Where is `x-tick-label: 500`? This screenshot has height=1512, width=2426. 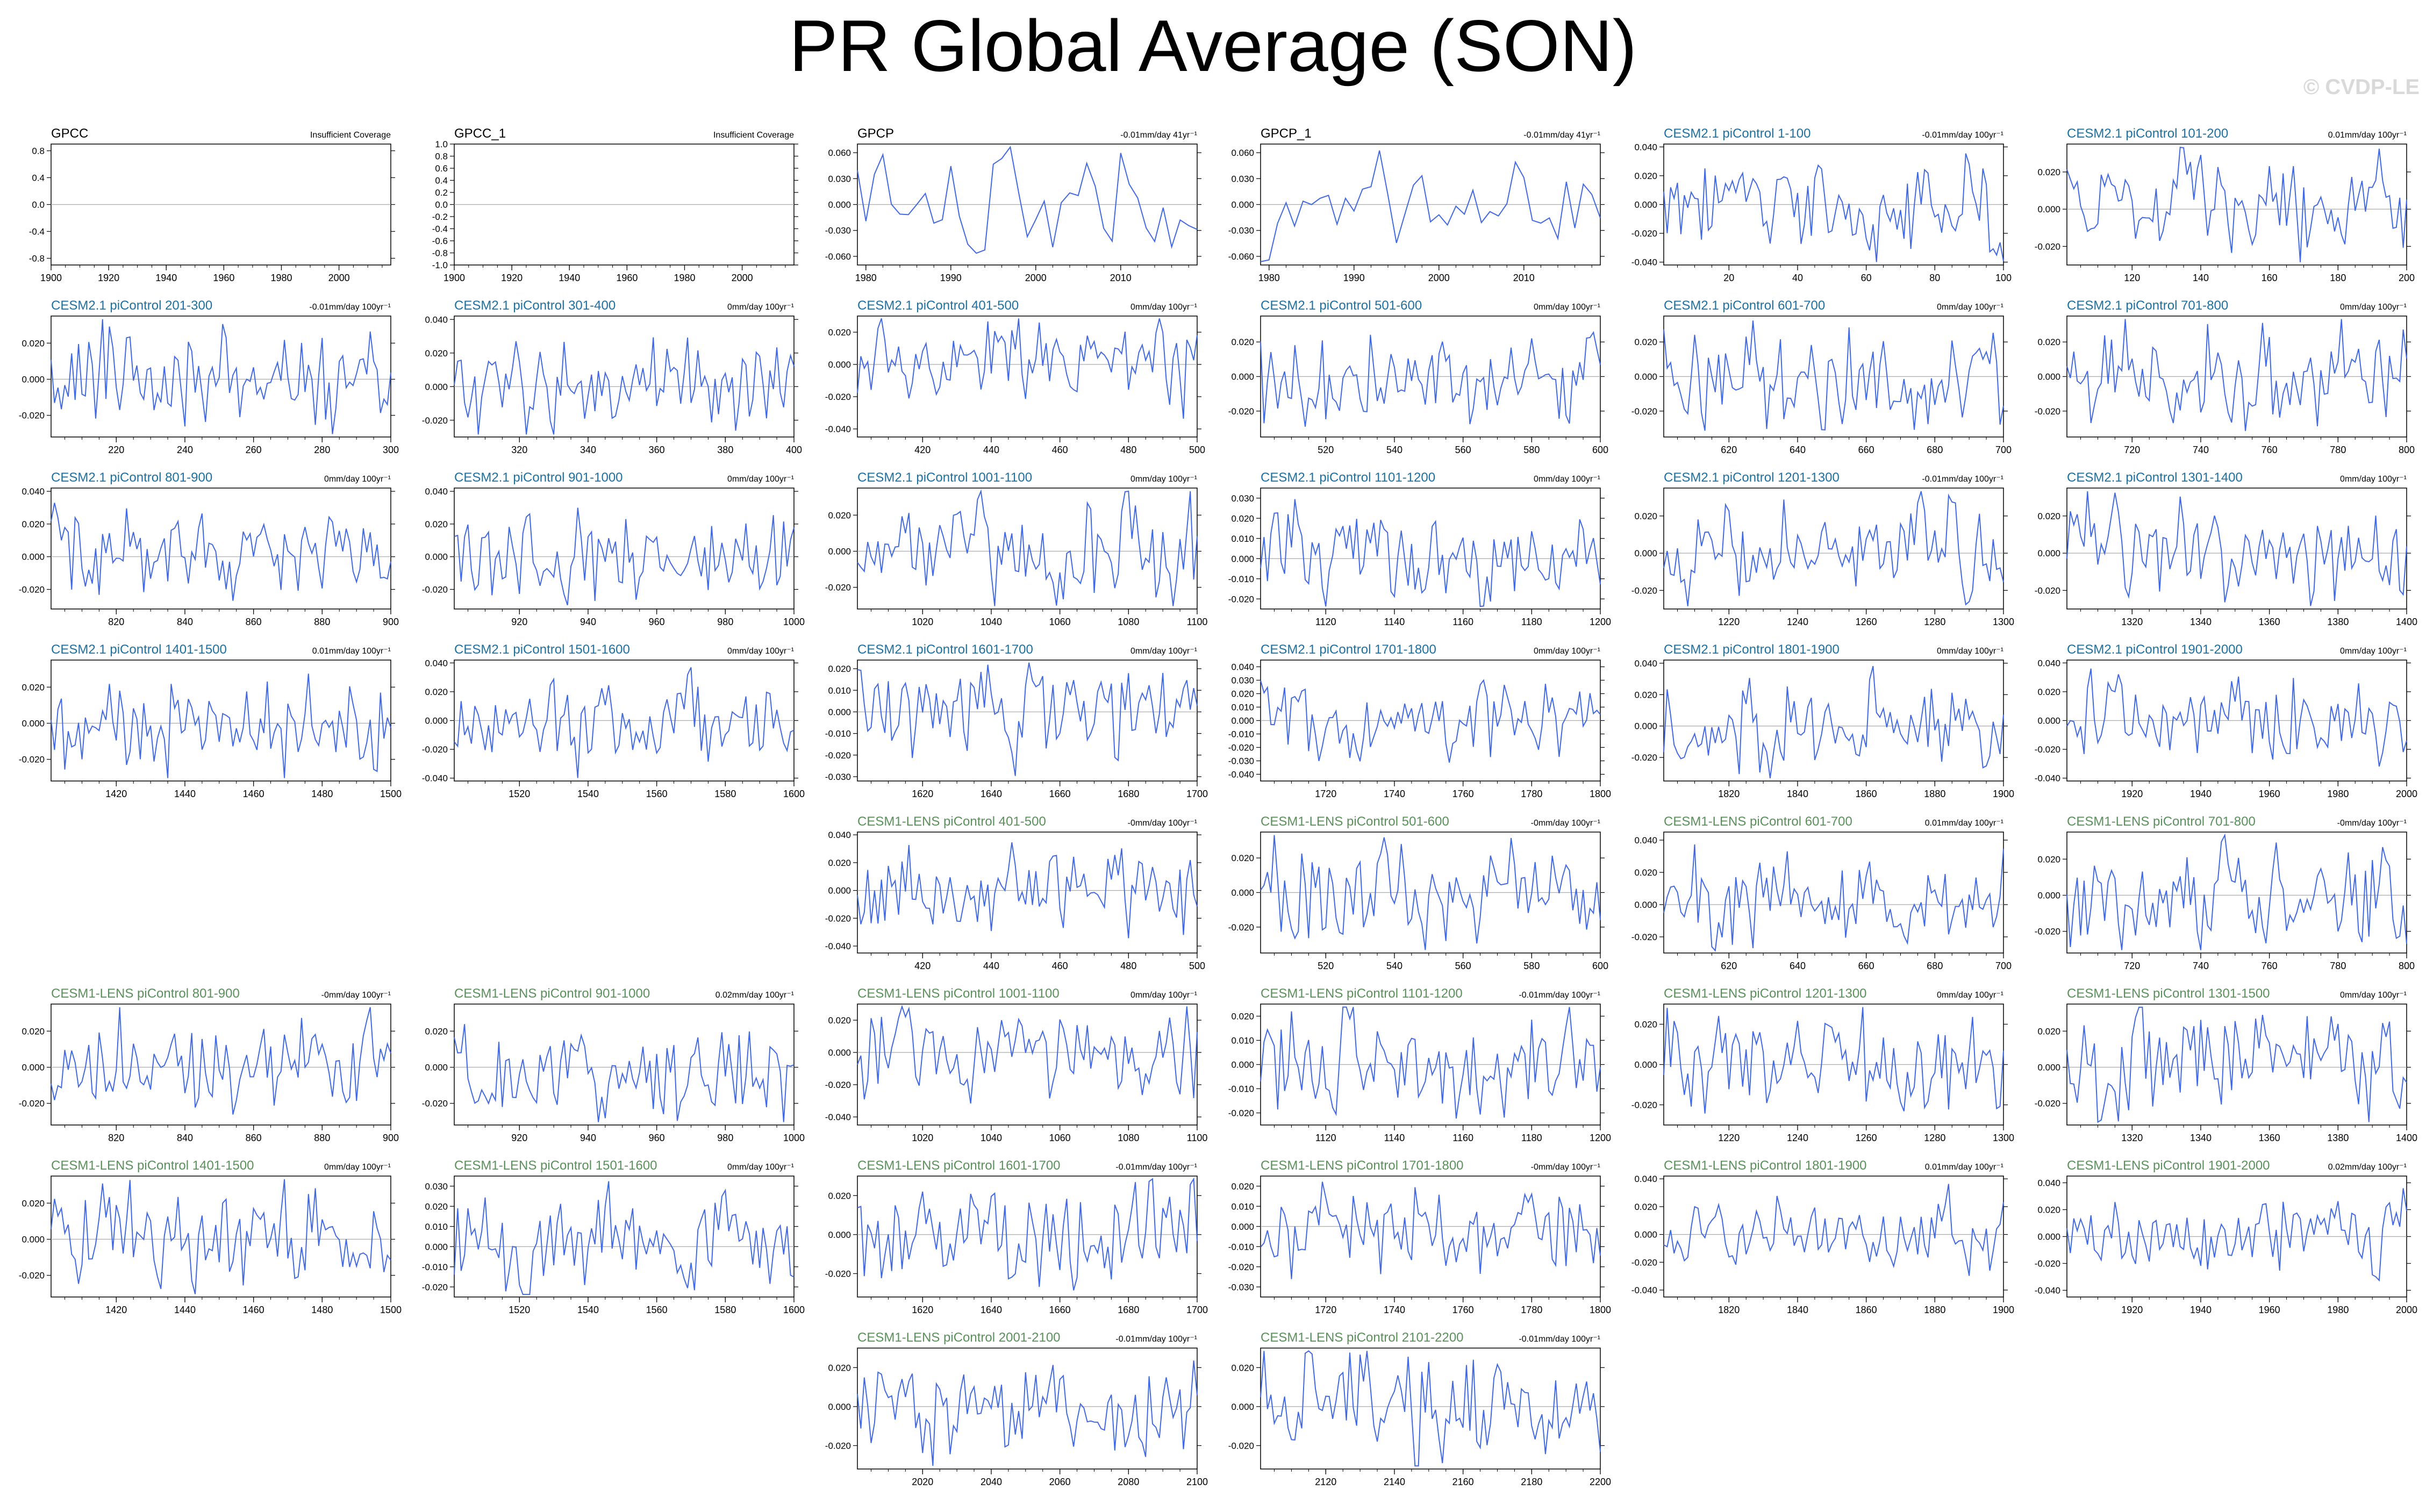
x-tick-label: 500 is located at coordinates (1197, 966).